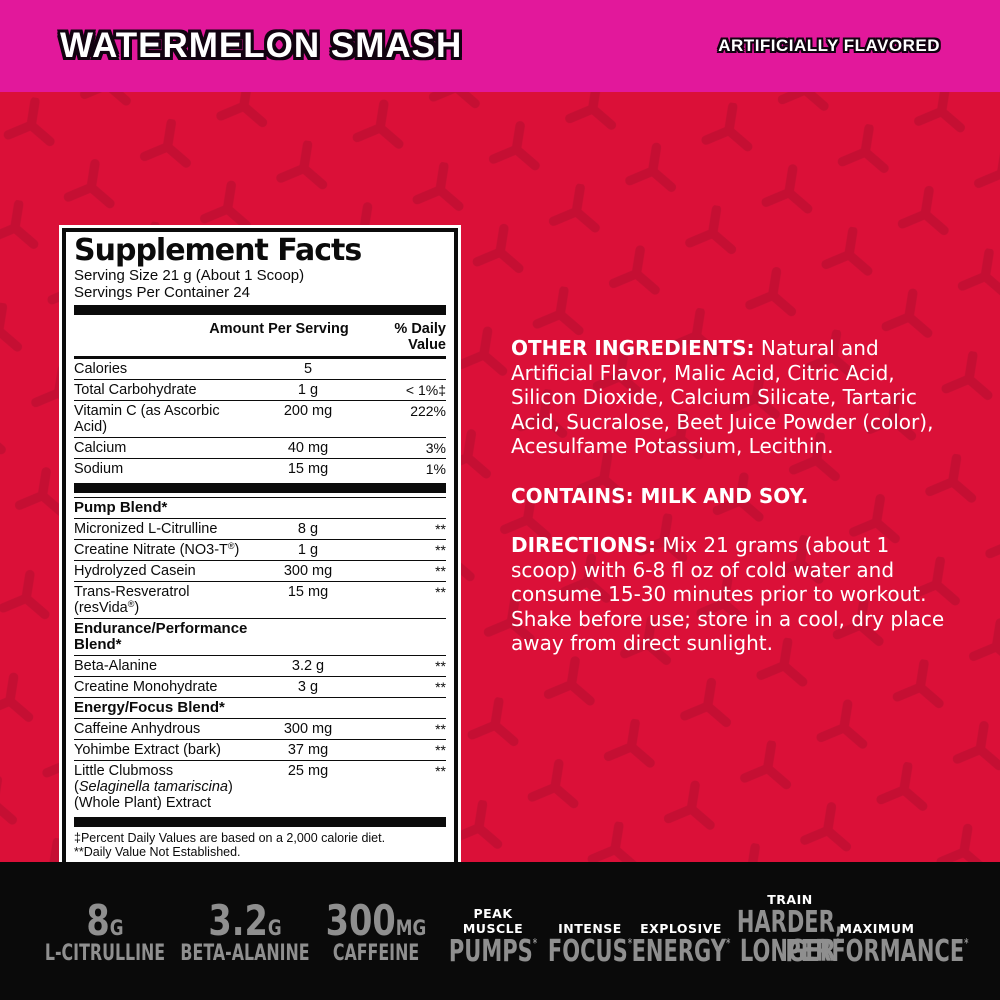 This screenshot has width=1000, height=1000. Describe the element at coordinates (135, 570) in the screenshot. I see `nutrient-name: Hydrolyzed Casein` at that location.